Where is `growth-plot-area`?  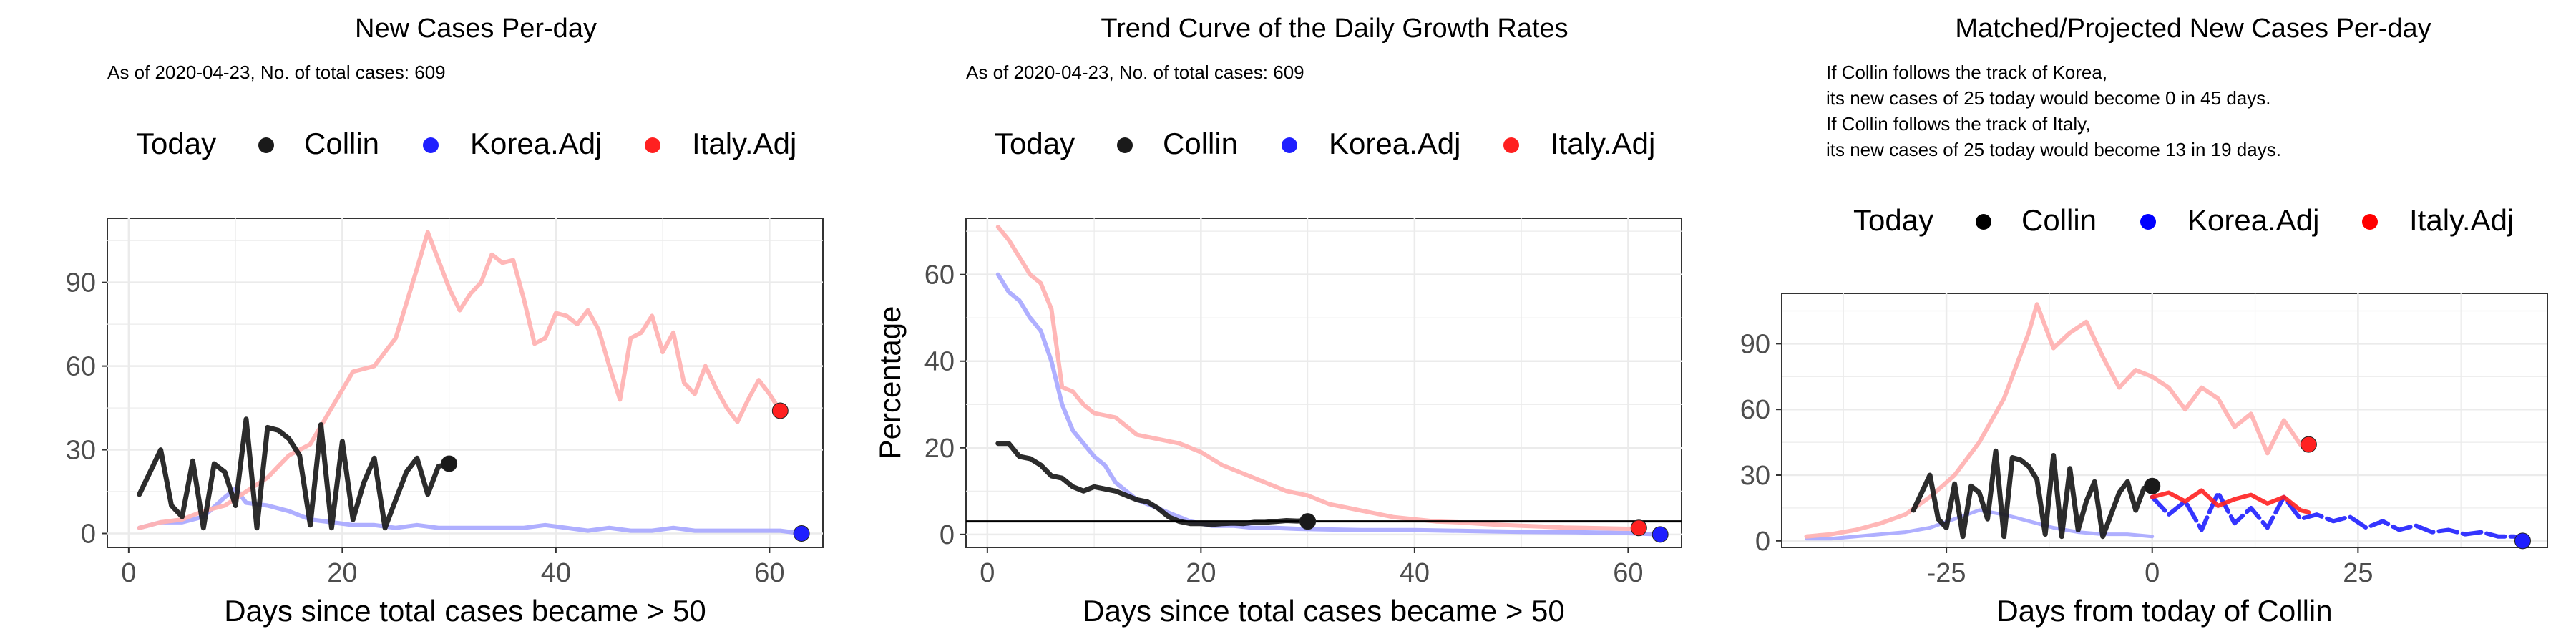 growth-plot-area is located at coordinates (1323, 383).